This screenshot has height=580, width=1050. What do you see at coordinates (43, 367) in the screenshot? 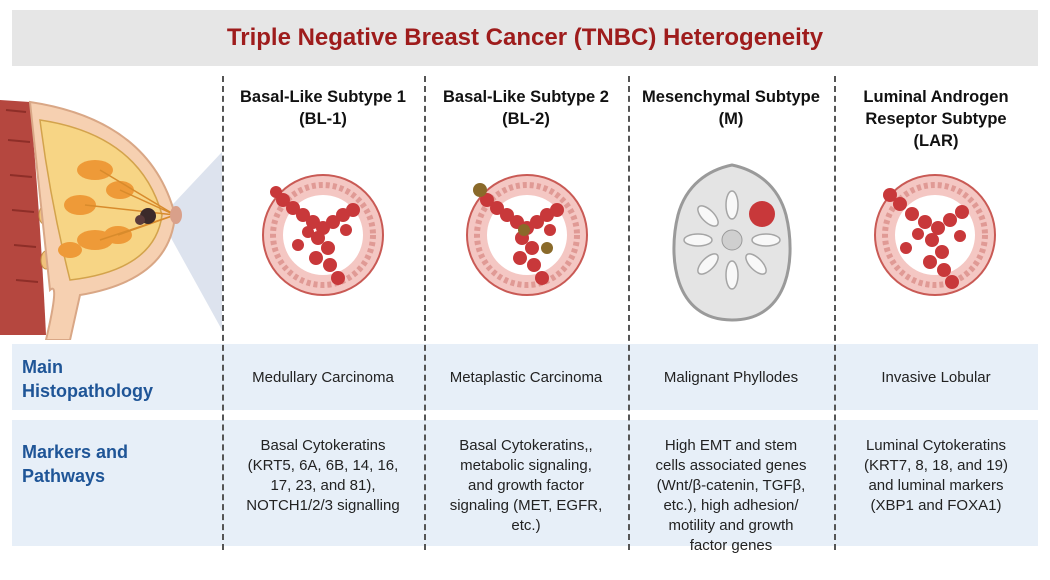
I see `row-label-line: Main` at bounding box center [43, 367].